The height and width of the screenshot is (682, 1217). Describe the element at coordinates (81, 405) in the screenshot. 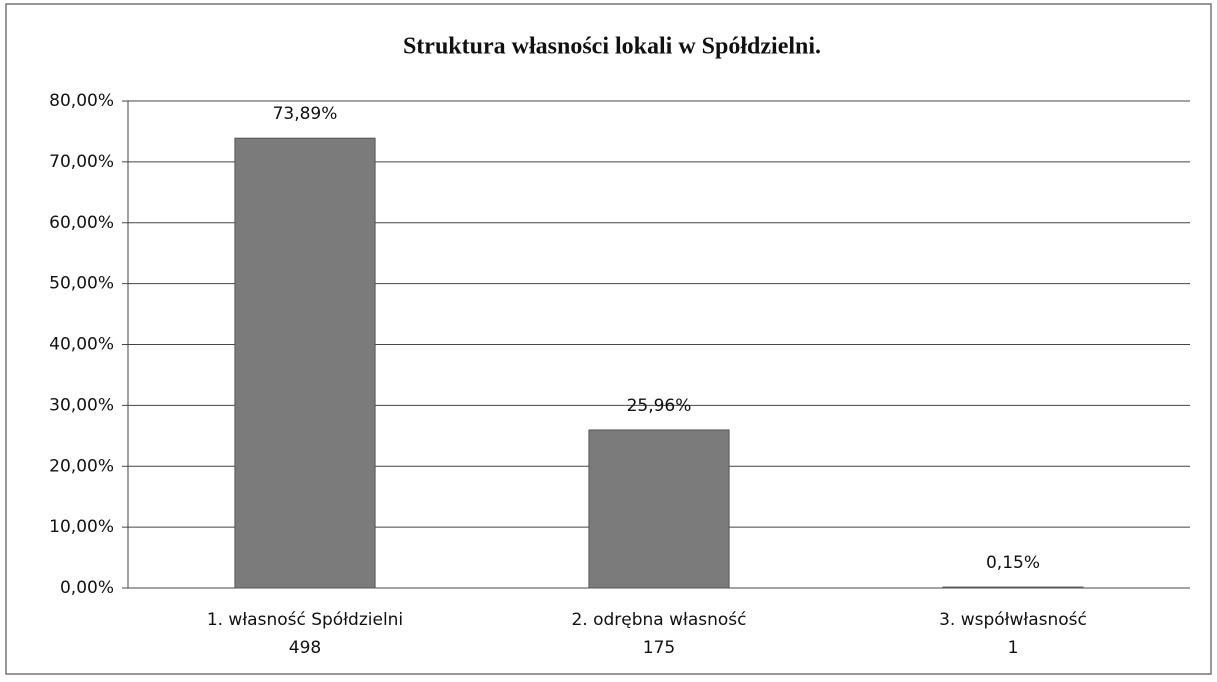

I see `y-tick-label: 30,00%` at that location.